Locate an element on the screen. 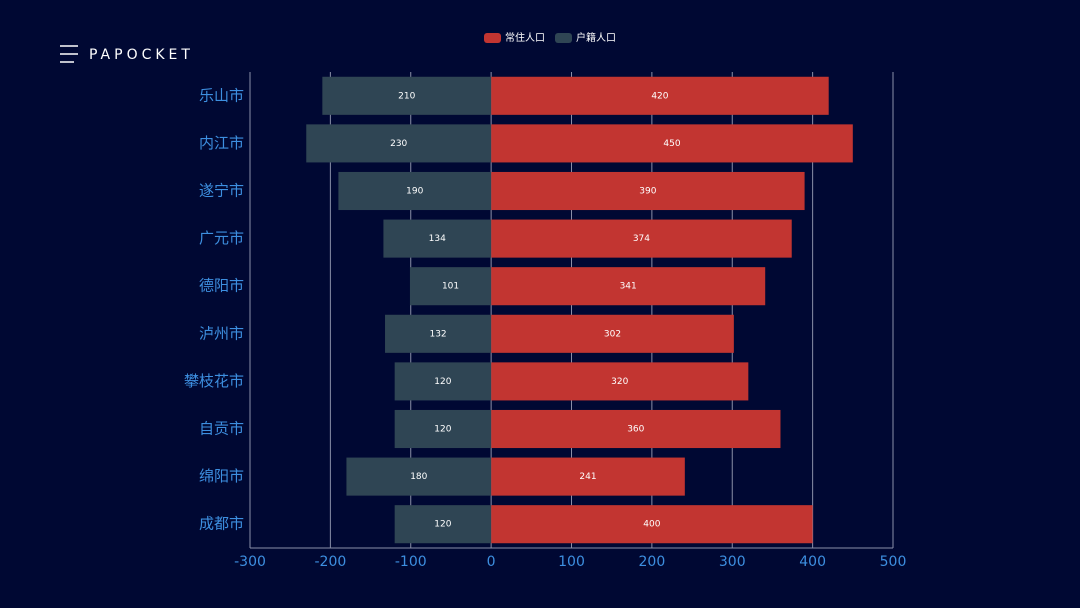 This screenshot has height=608, width=1080. value-label: 230 is located at coordinates (398, 144).